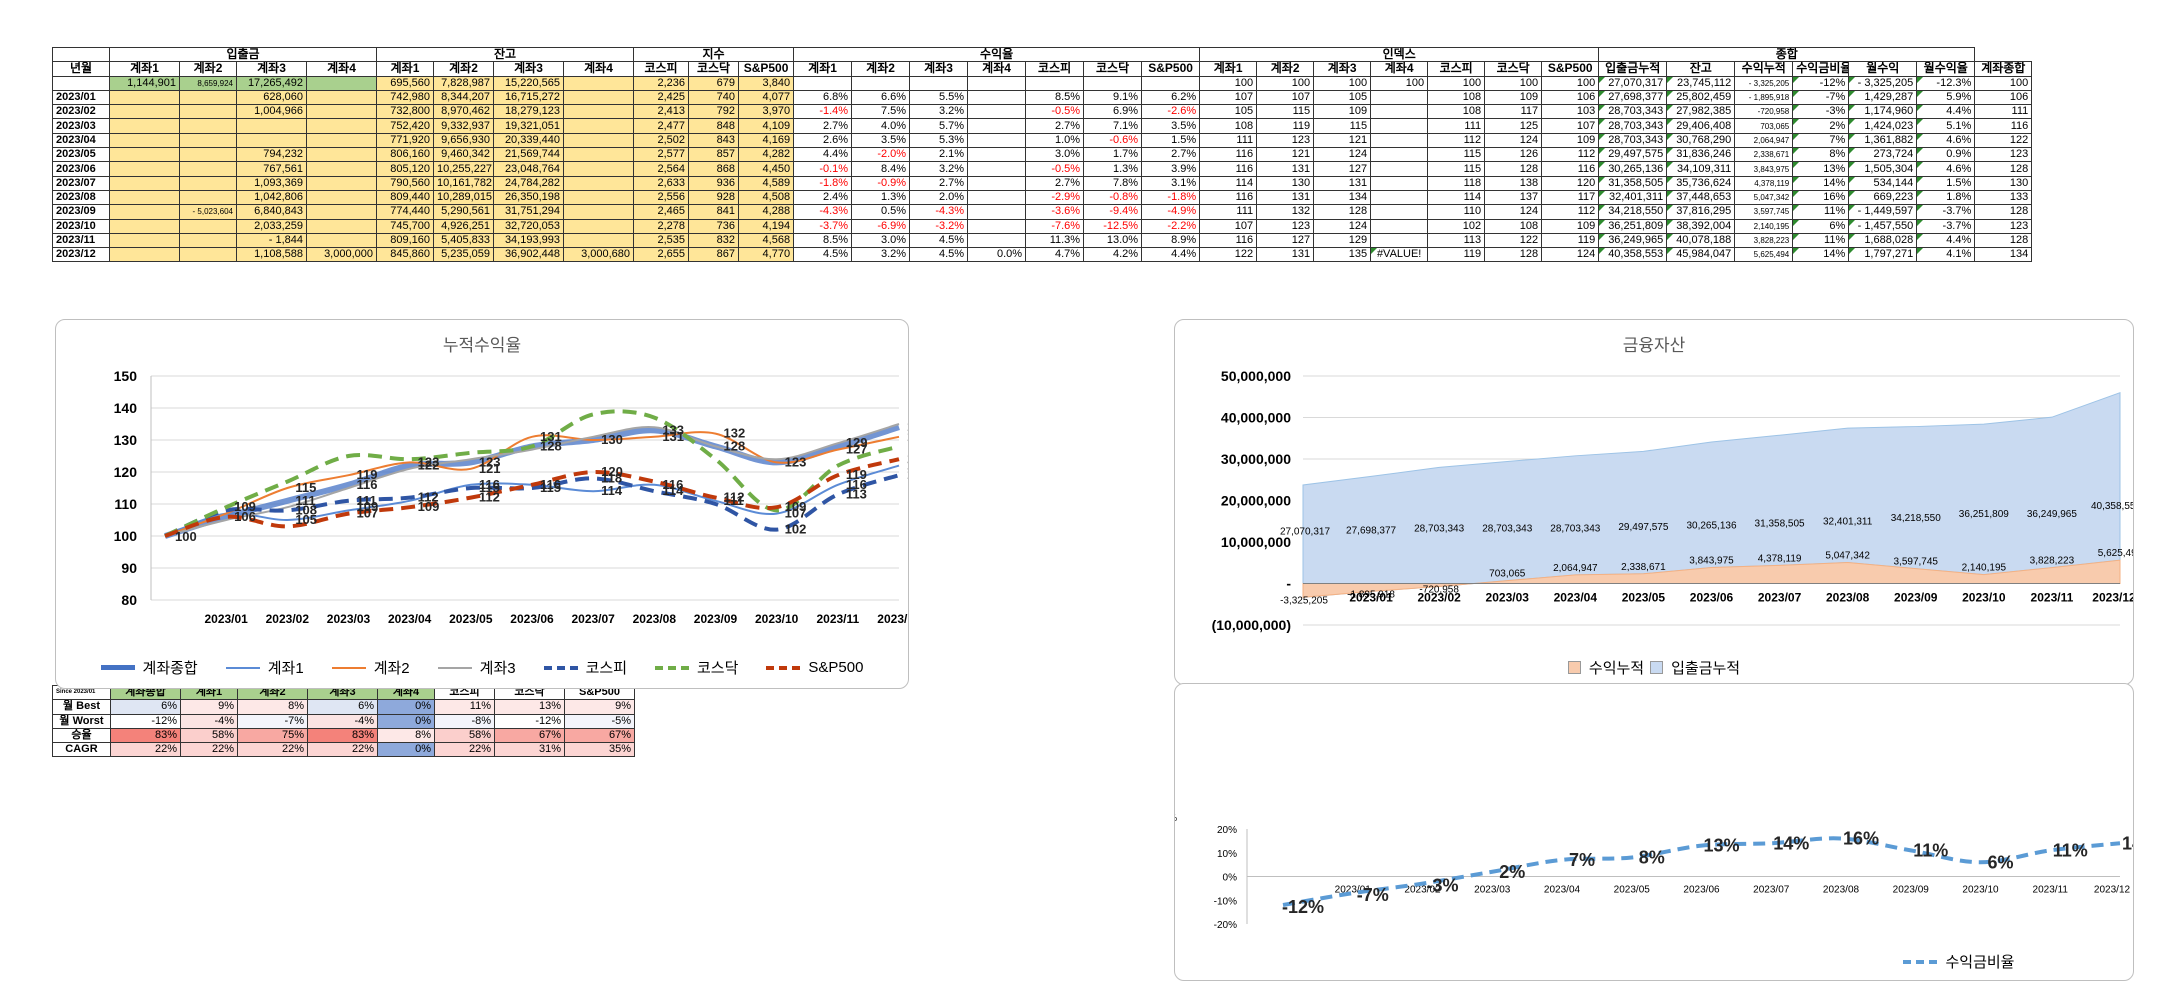 Image resolution: width=2184 pixels, height=1006 pixels. Describe the element at coordinates (528, 212) in the screenshot. I see `table-cell: 31,751,294` at that location.